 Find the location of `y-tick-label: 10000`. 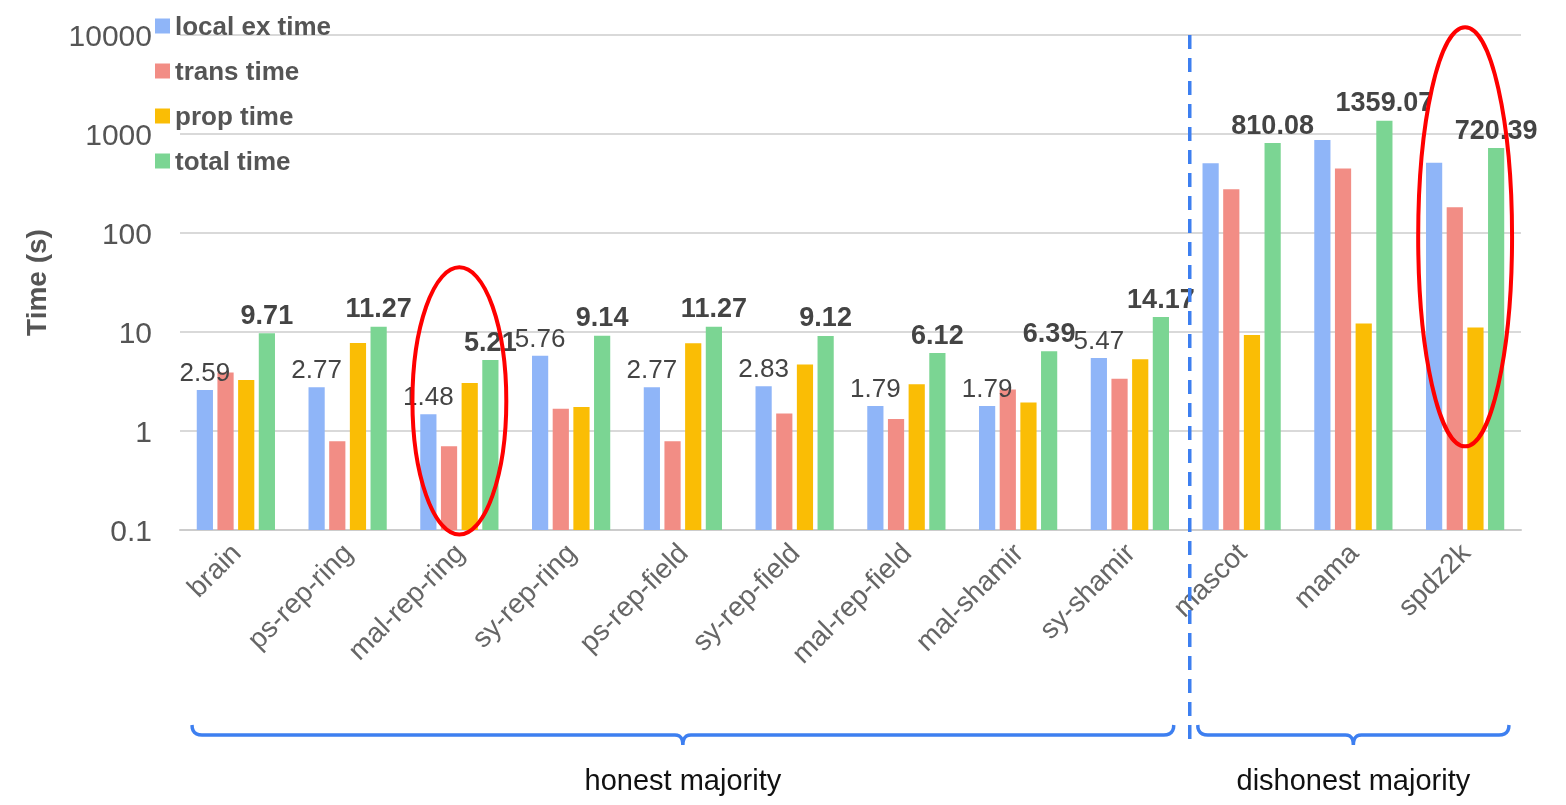

y-tick-label: 10000 is located at coordinates (110, 35).